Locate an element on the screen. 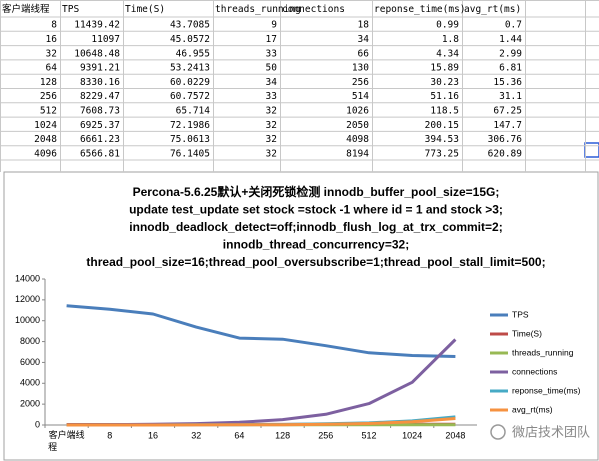 The width and height of the screenshot is (599, 461). y-tick-label: 6000 is located at coordinates (30, 362).